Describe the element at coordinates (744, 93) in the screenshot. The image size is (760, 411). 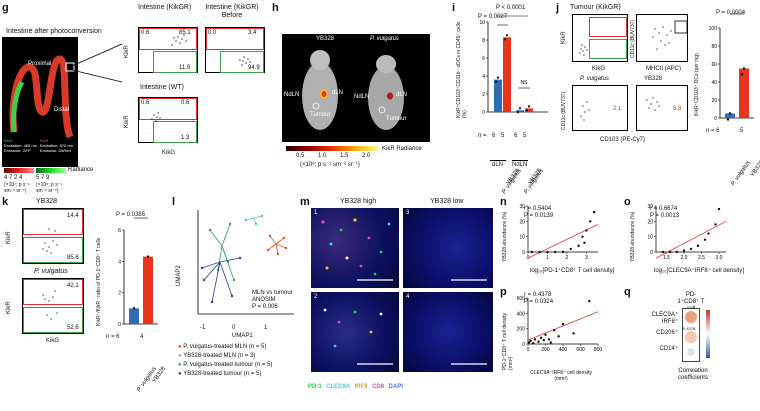
I see `j-bar` at that location.